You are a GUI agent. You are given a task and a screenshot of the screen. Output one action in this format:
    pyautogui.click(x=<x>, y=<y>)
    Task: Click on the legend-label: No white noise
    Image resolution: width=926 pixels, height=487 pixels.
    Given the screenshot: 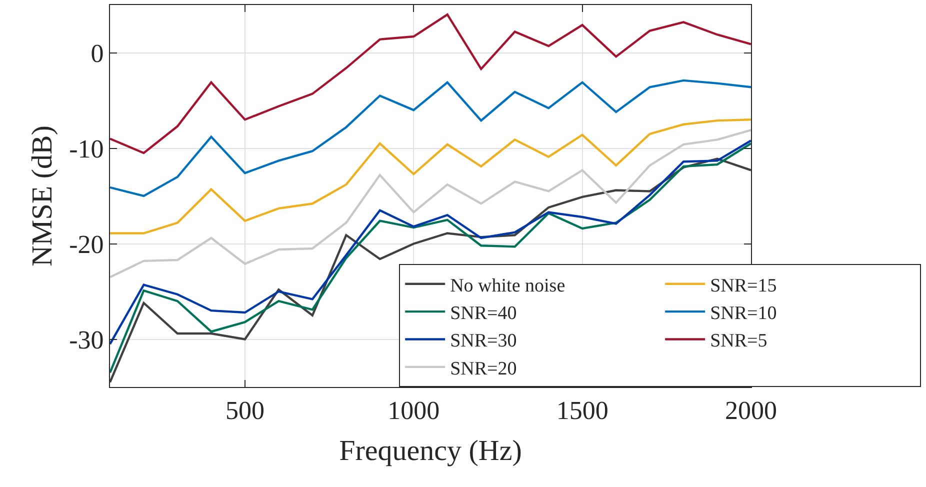 What is the action you would take?
    pyautogui.click(x=508, y=285)
    